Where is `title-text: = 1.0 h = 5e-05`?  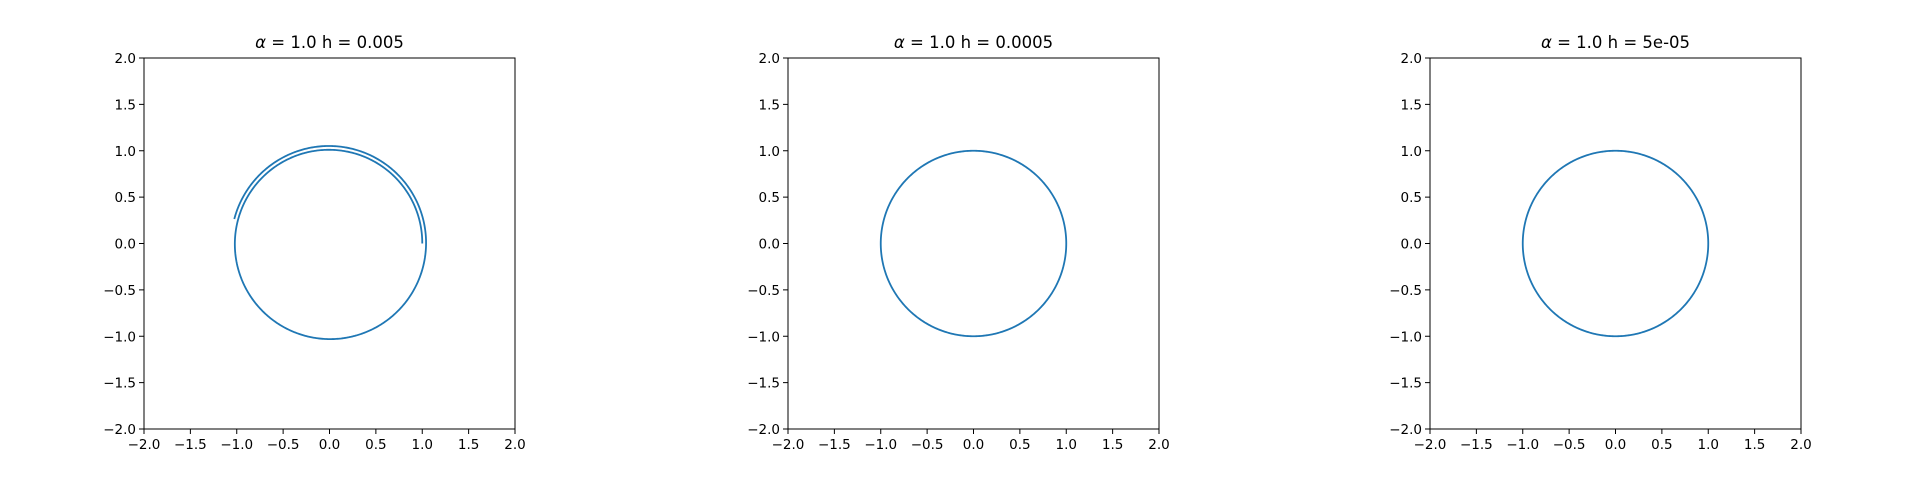 title-text: = 1.0 h = 5e-05 is located at coordinates (1621, 42).